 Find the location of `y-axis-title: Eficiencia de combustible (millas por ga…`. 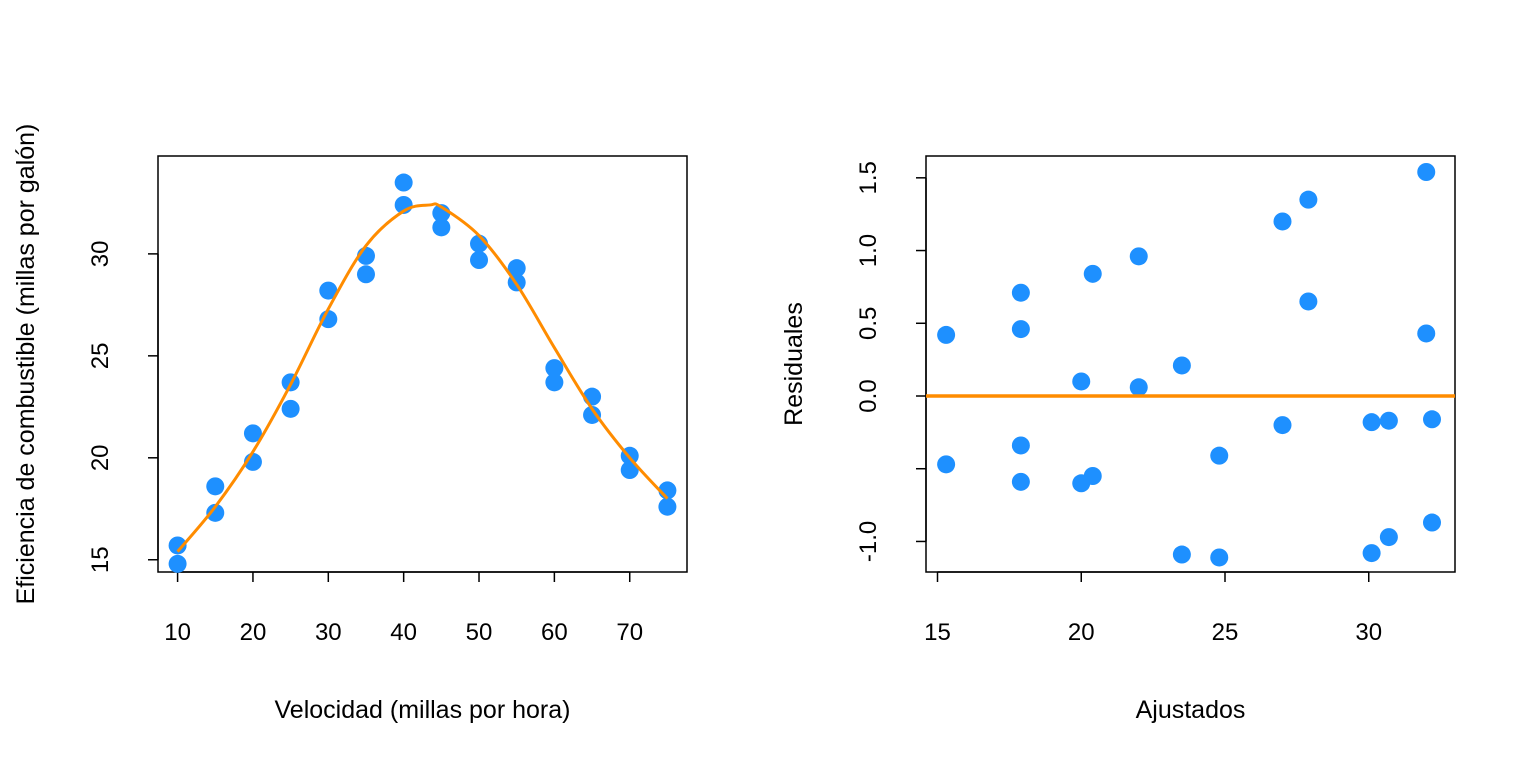

y-axis-title: Eficiencia de combustible (millas por ga… is located at coordinates (26, 364).